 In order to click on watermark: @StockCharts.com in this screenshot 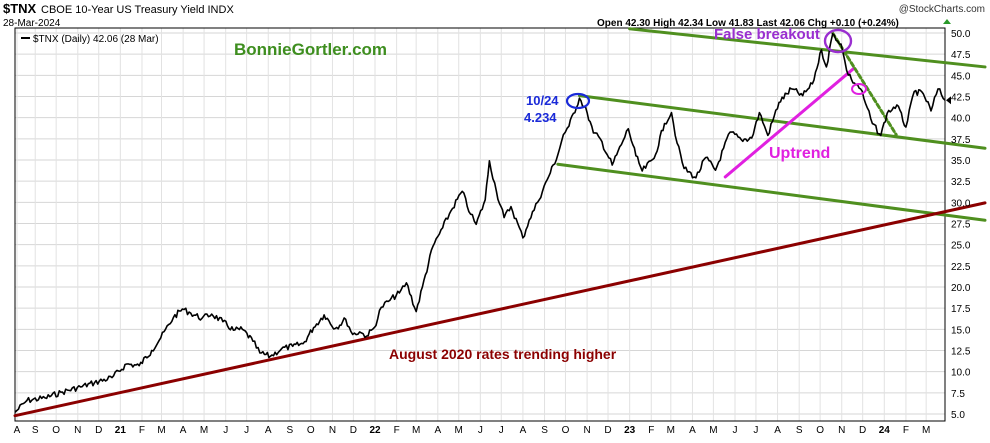, I will do `click(942, 9)`.